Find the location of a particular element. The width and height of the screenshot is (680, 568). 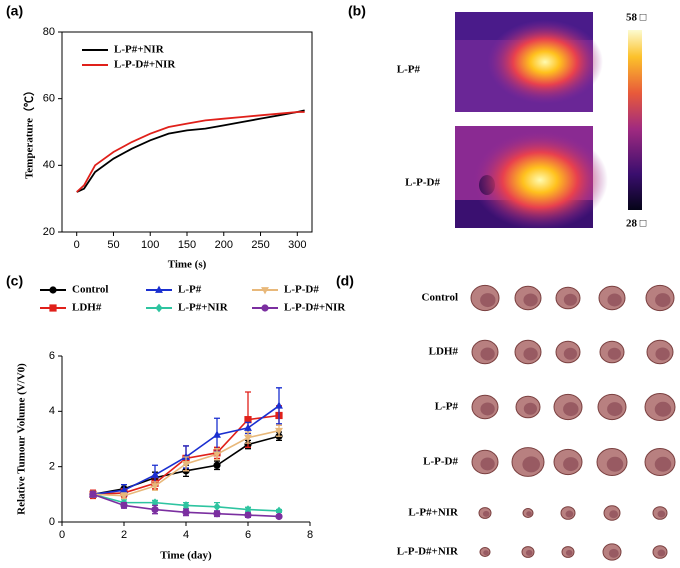

x-tick-label: 2 is located at coordinates (124, 535).